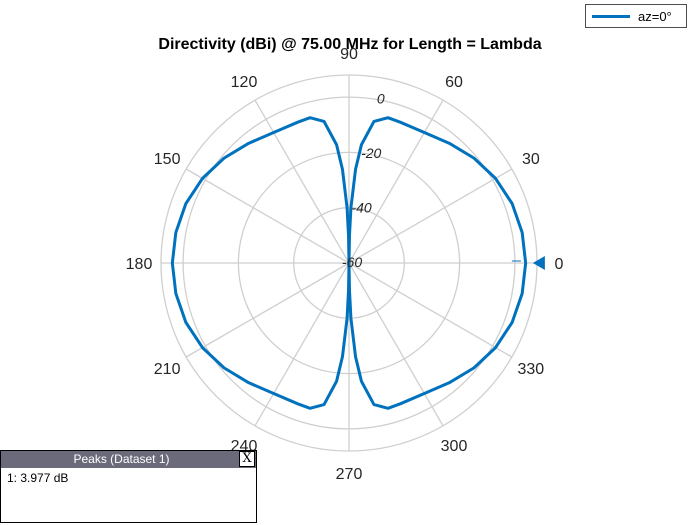 The height and width of the screenshot is (525, 700). What do you see at coordinates (167, 369) in the screenshot?
I see `angle-tick-label-210: 210` at bounding box center [167, 369].